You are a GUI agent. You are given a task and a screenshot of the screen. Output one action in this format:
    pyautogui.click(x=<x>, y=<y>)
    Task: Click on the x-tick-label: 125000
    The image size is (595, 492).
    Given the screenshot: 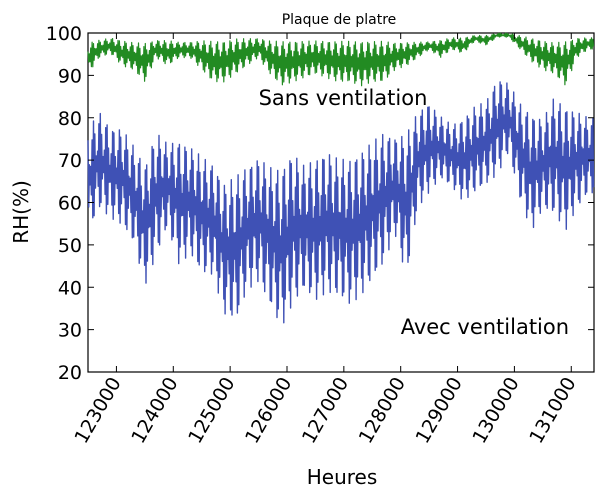 What is the action you would take?
    pyautogui.click(x=211, y=411)
    